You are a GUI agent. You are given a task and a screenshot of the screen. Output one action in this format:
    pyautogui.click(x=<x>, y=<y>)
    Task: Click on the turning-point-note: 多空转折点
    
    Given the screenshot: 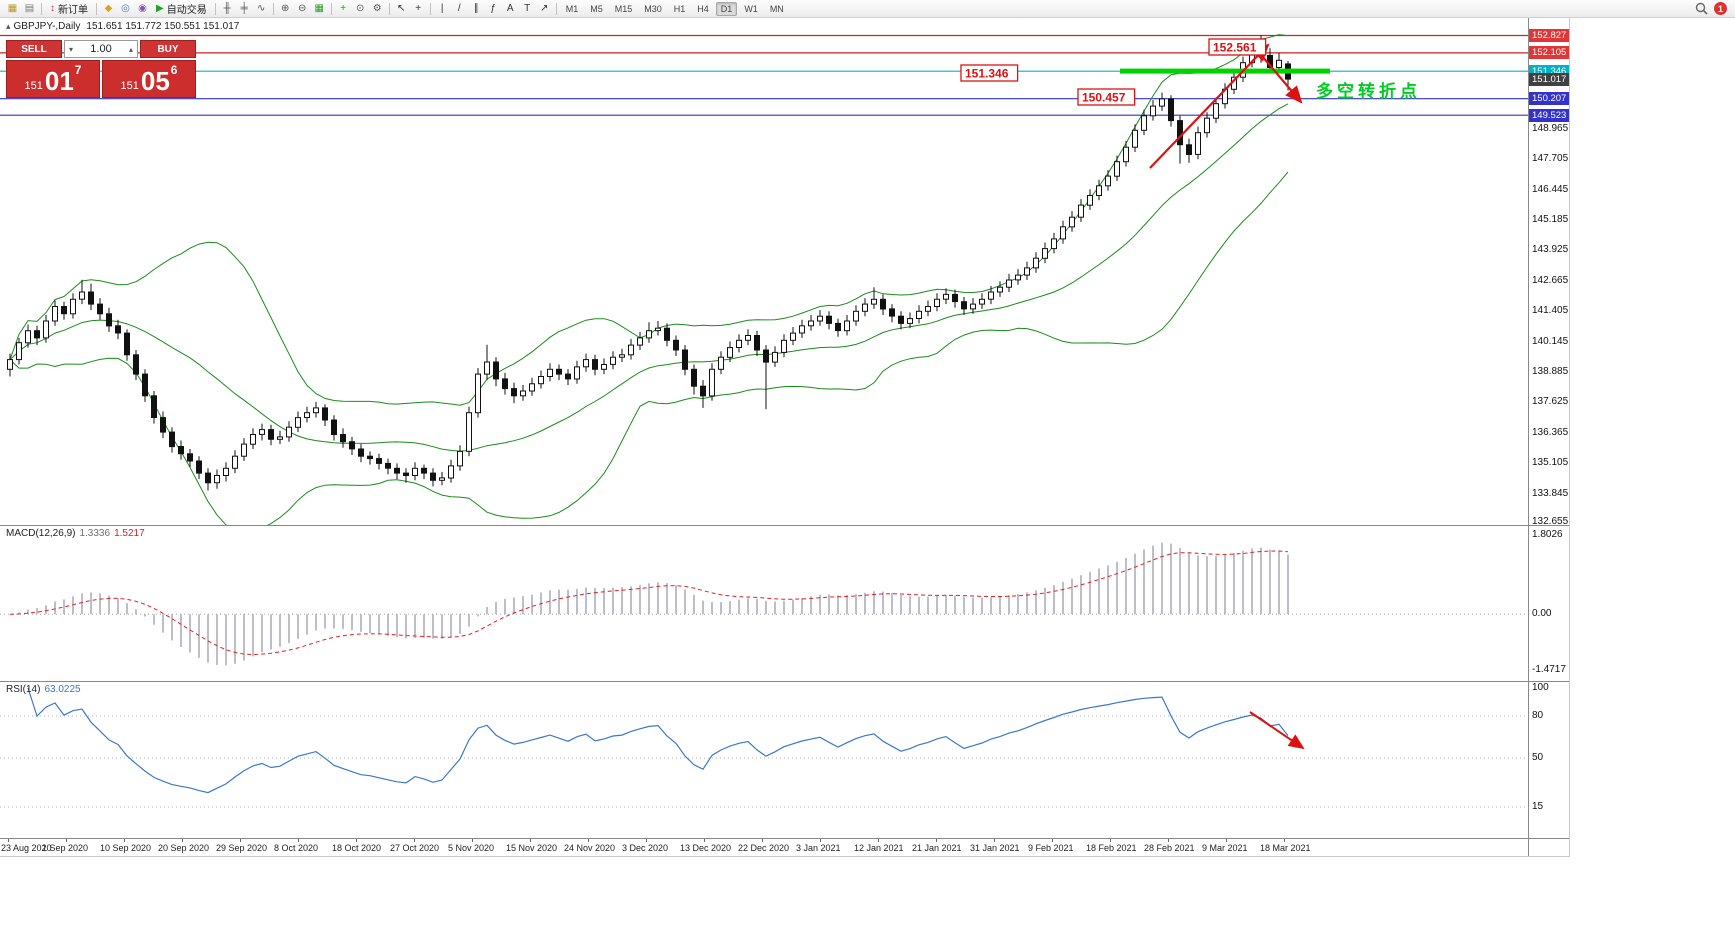 What is the action you would take?
    pyautogui.click(x=1368, y=91)
    